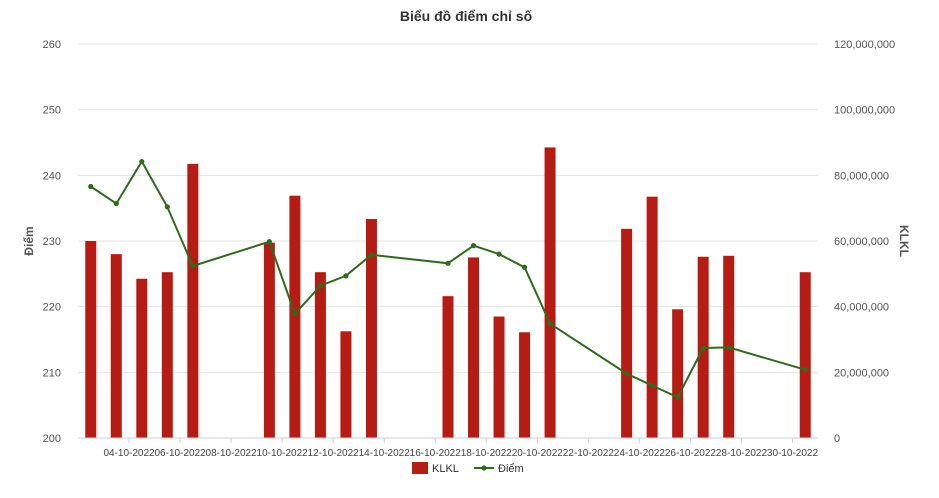  Describe the element at coordinates (52, 308) in the screenshot. I see `y-tick-label: 220` at that location.